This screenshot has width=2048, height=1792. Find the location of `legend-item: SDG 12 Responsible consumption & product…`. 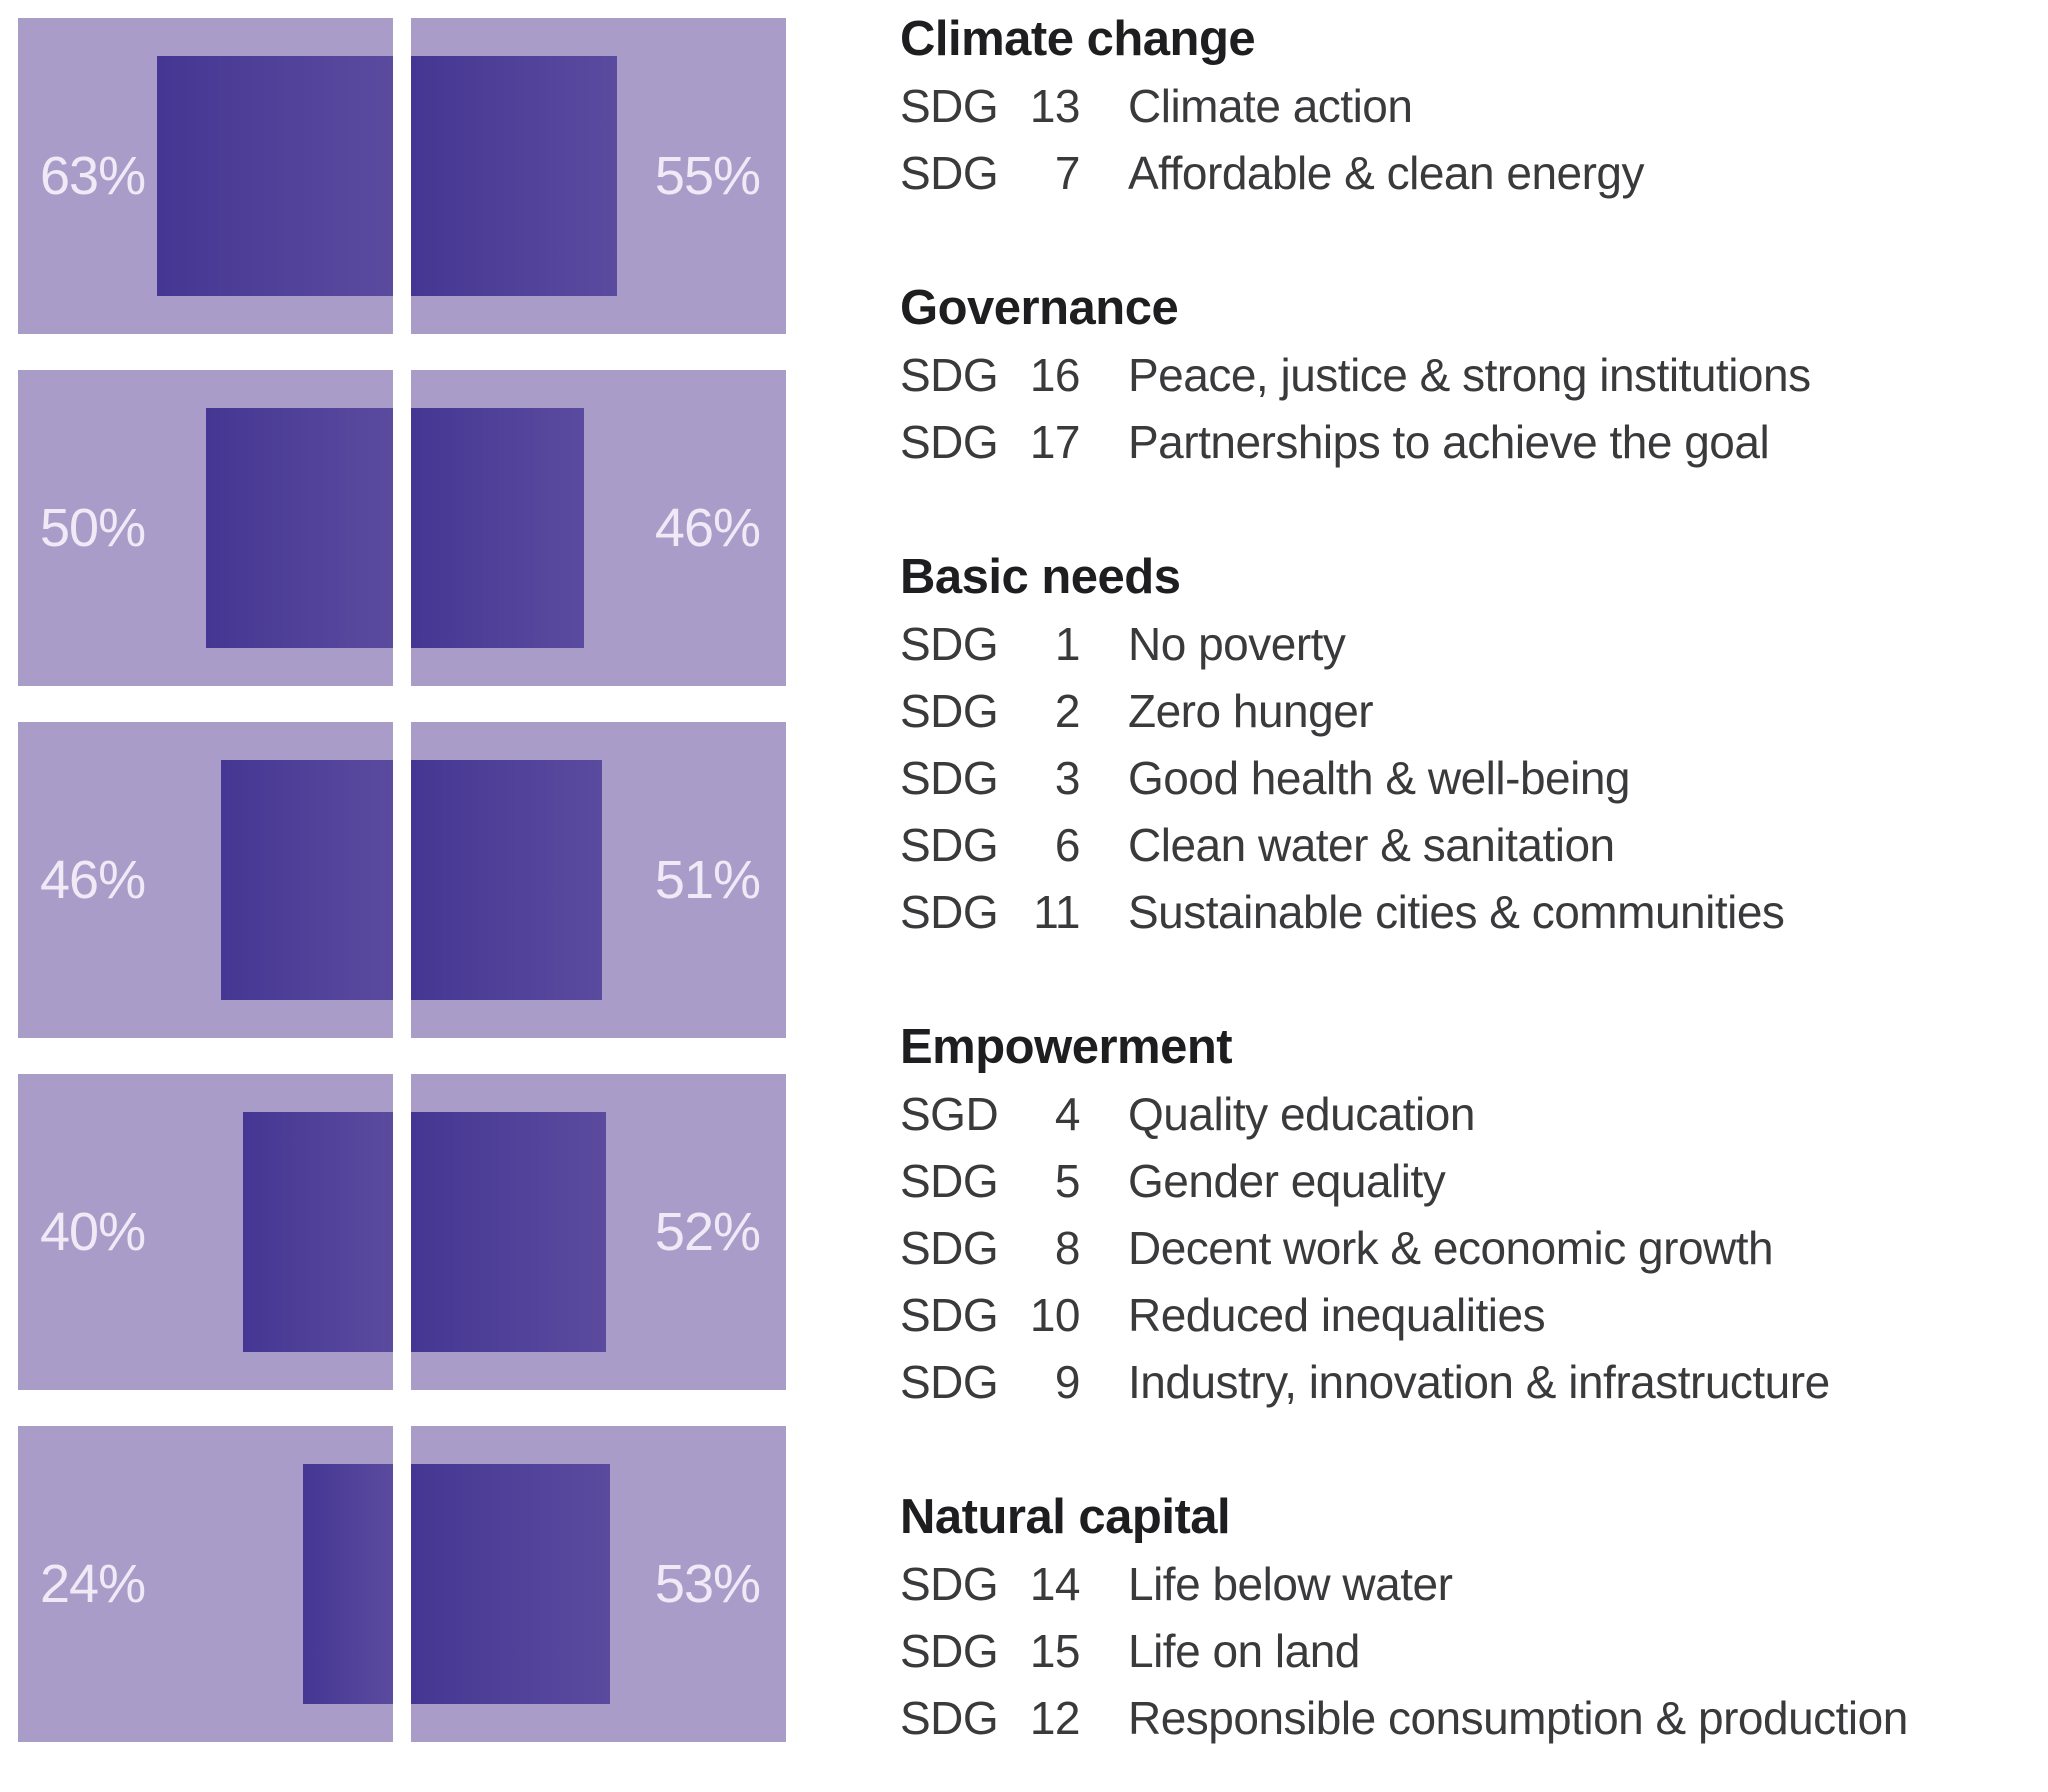

legend-item: SDG 12 Responsible consumption & product… is located at coordinates (1470, 1718).